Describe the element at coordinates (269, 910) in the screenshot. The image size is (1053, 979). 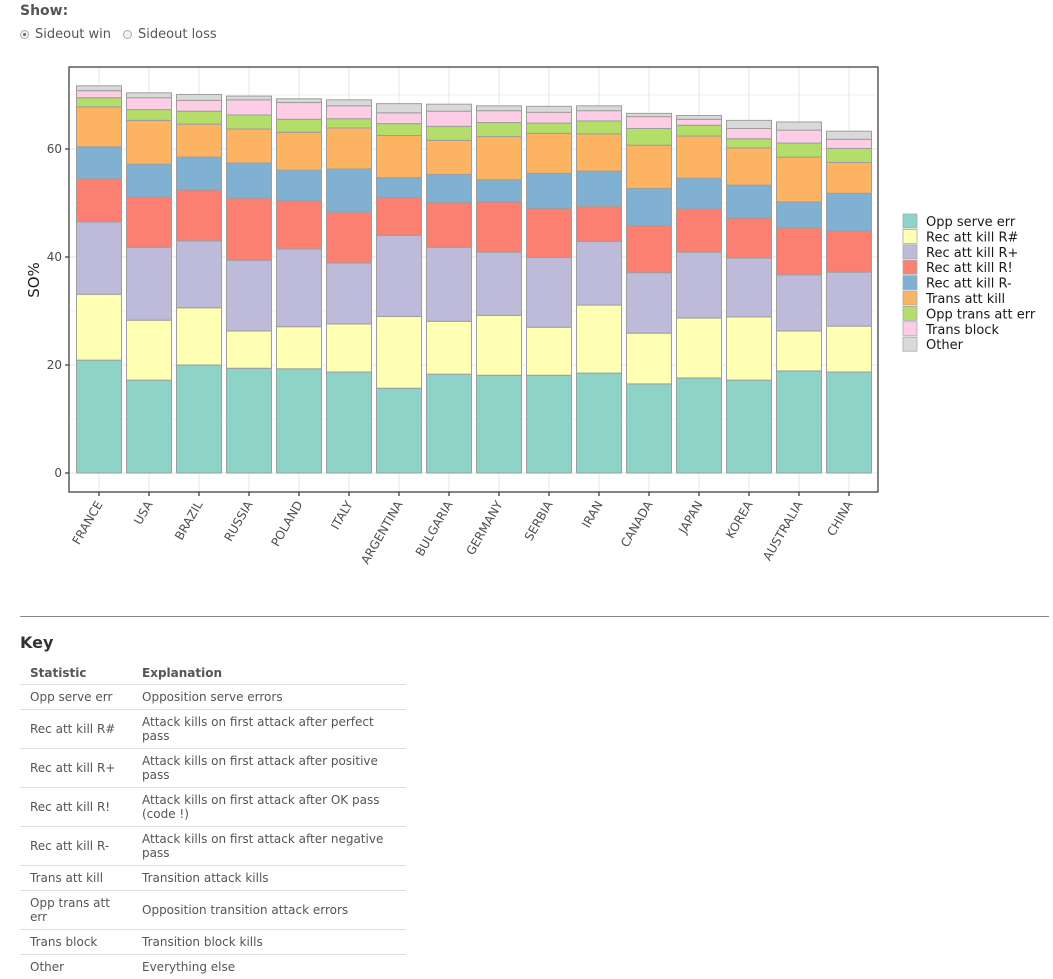
I see `key-explanation: Opposition transition attack errors` at that location.